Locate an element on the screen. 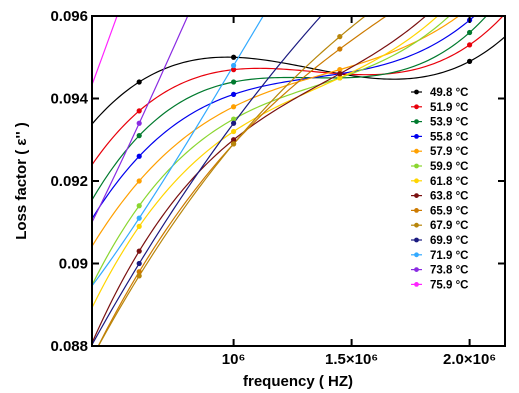 Image resolution: width=519 pixels, height=393 pixels. legend-label: 55.8 °C is located at coordinates (449, 137).